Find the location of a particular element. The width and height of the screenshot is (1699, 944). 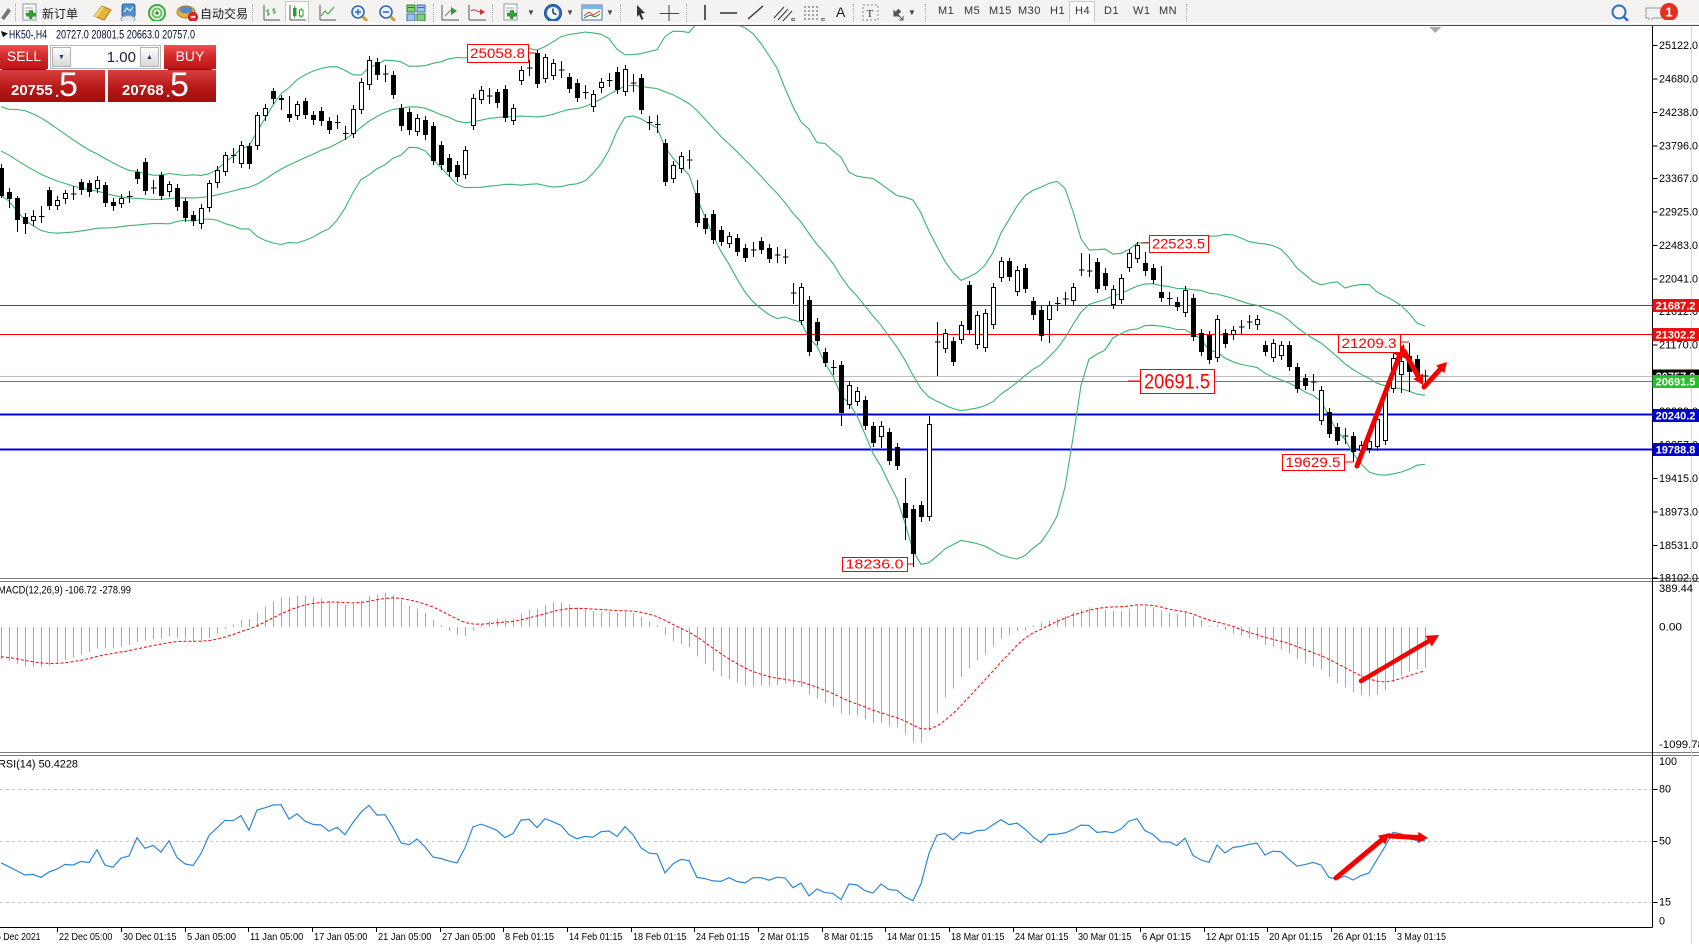

svg-text: 22 Dec 05:00 is located at coordinates (86, 937).